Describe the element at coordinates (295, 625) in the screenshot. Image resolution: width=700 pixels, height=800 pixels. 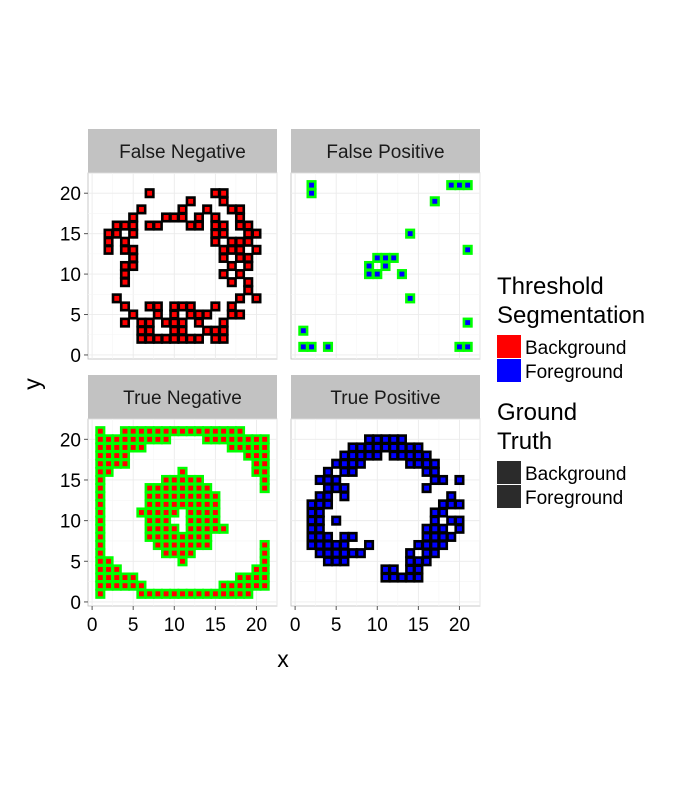
I see `x-tick-label: 0` at that location.